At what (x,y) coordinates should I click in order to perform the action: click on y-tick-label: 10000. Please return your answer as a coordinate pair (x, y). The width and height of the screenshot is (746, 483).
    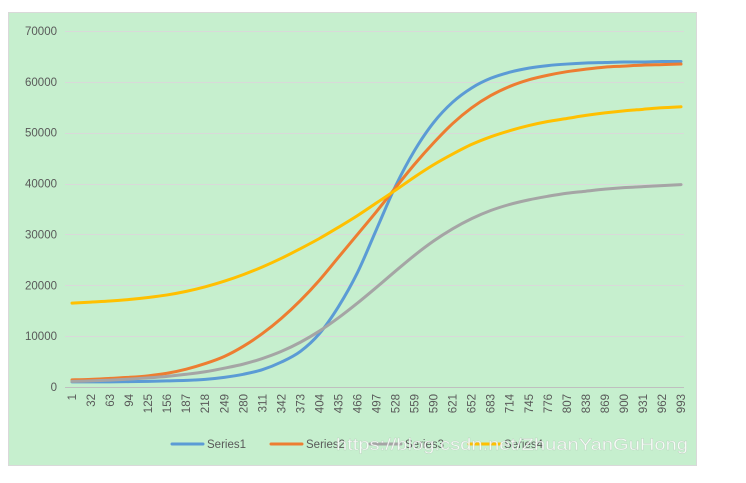
    Looking at the image, I should click on (41, 337).